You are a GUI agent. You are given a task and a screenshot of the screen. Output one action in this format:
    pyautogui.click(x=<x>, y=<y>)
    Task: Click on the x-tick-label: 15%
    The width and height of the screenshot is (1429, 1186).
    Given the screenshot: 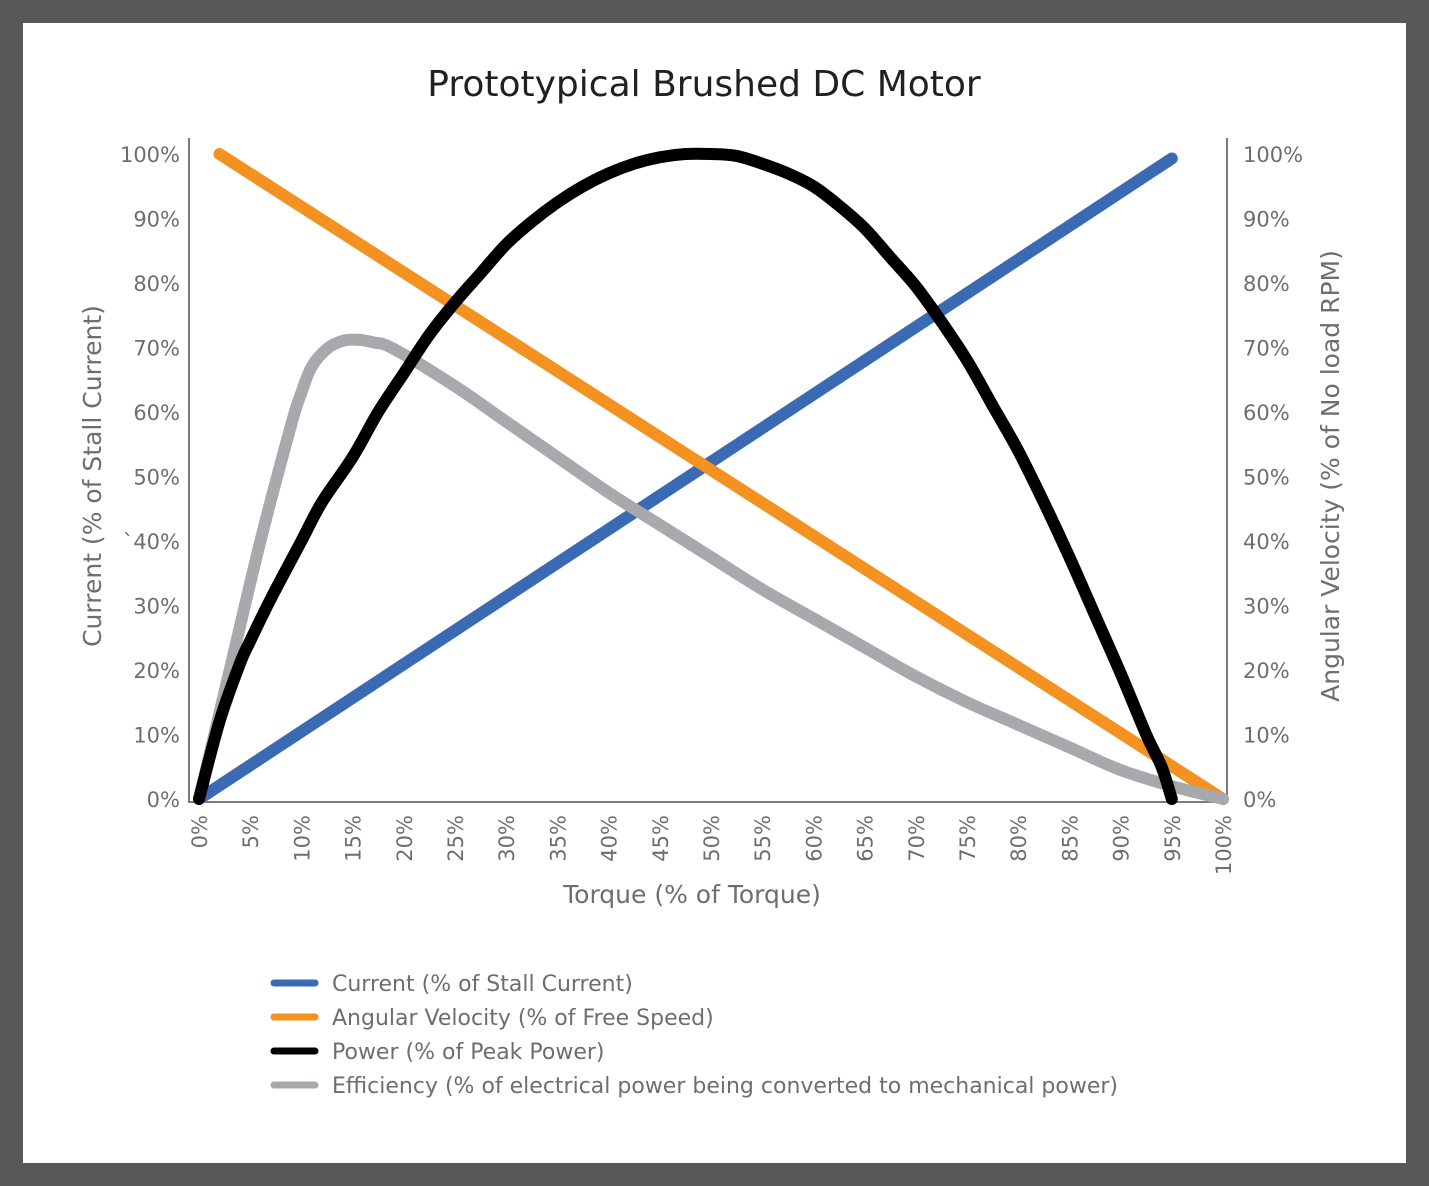 What is the action you would take?
    pyautogui.click(x=354, y=838)
    